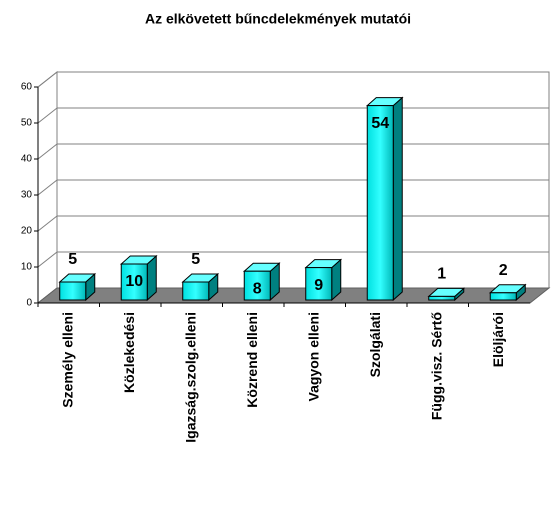 The width and height of the screenshot is (557, 512). Describe the element at coordinates (397, 199) in the screenshot. I see `bar-side` at that location.